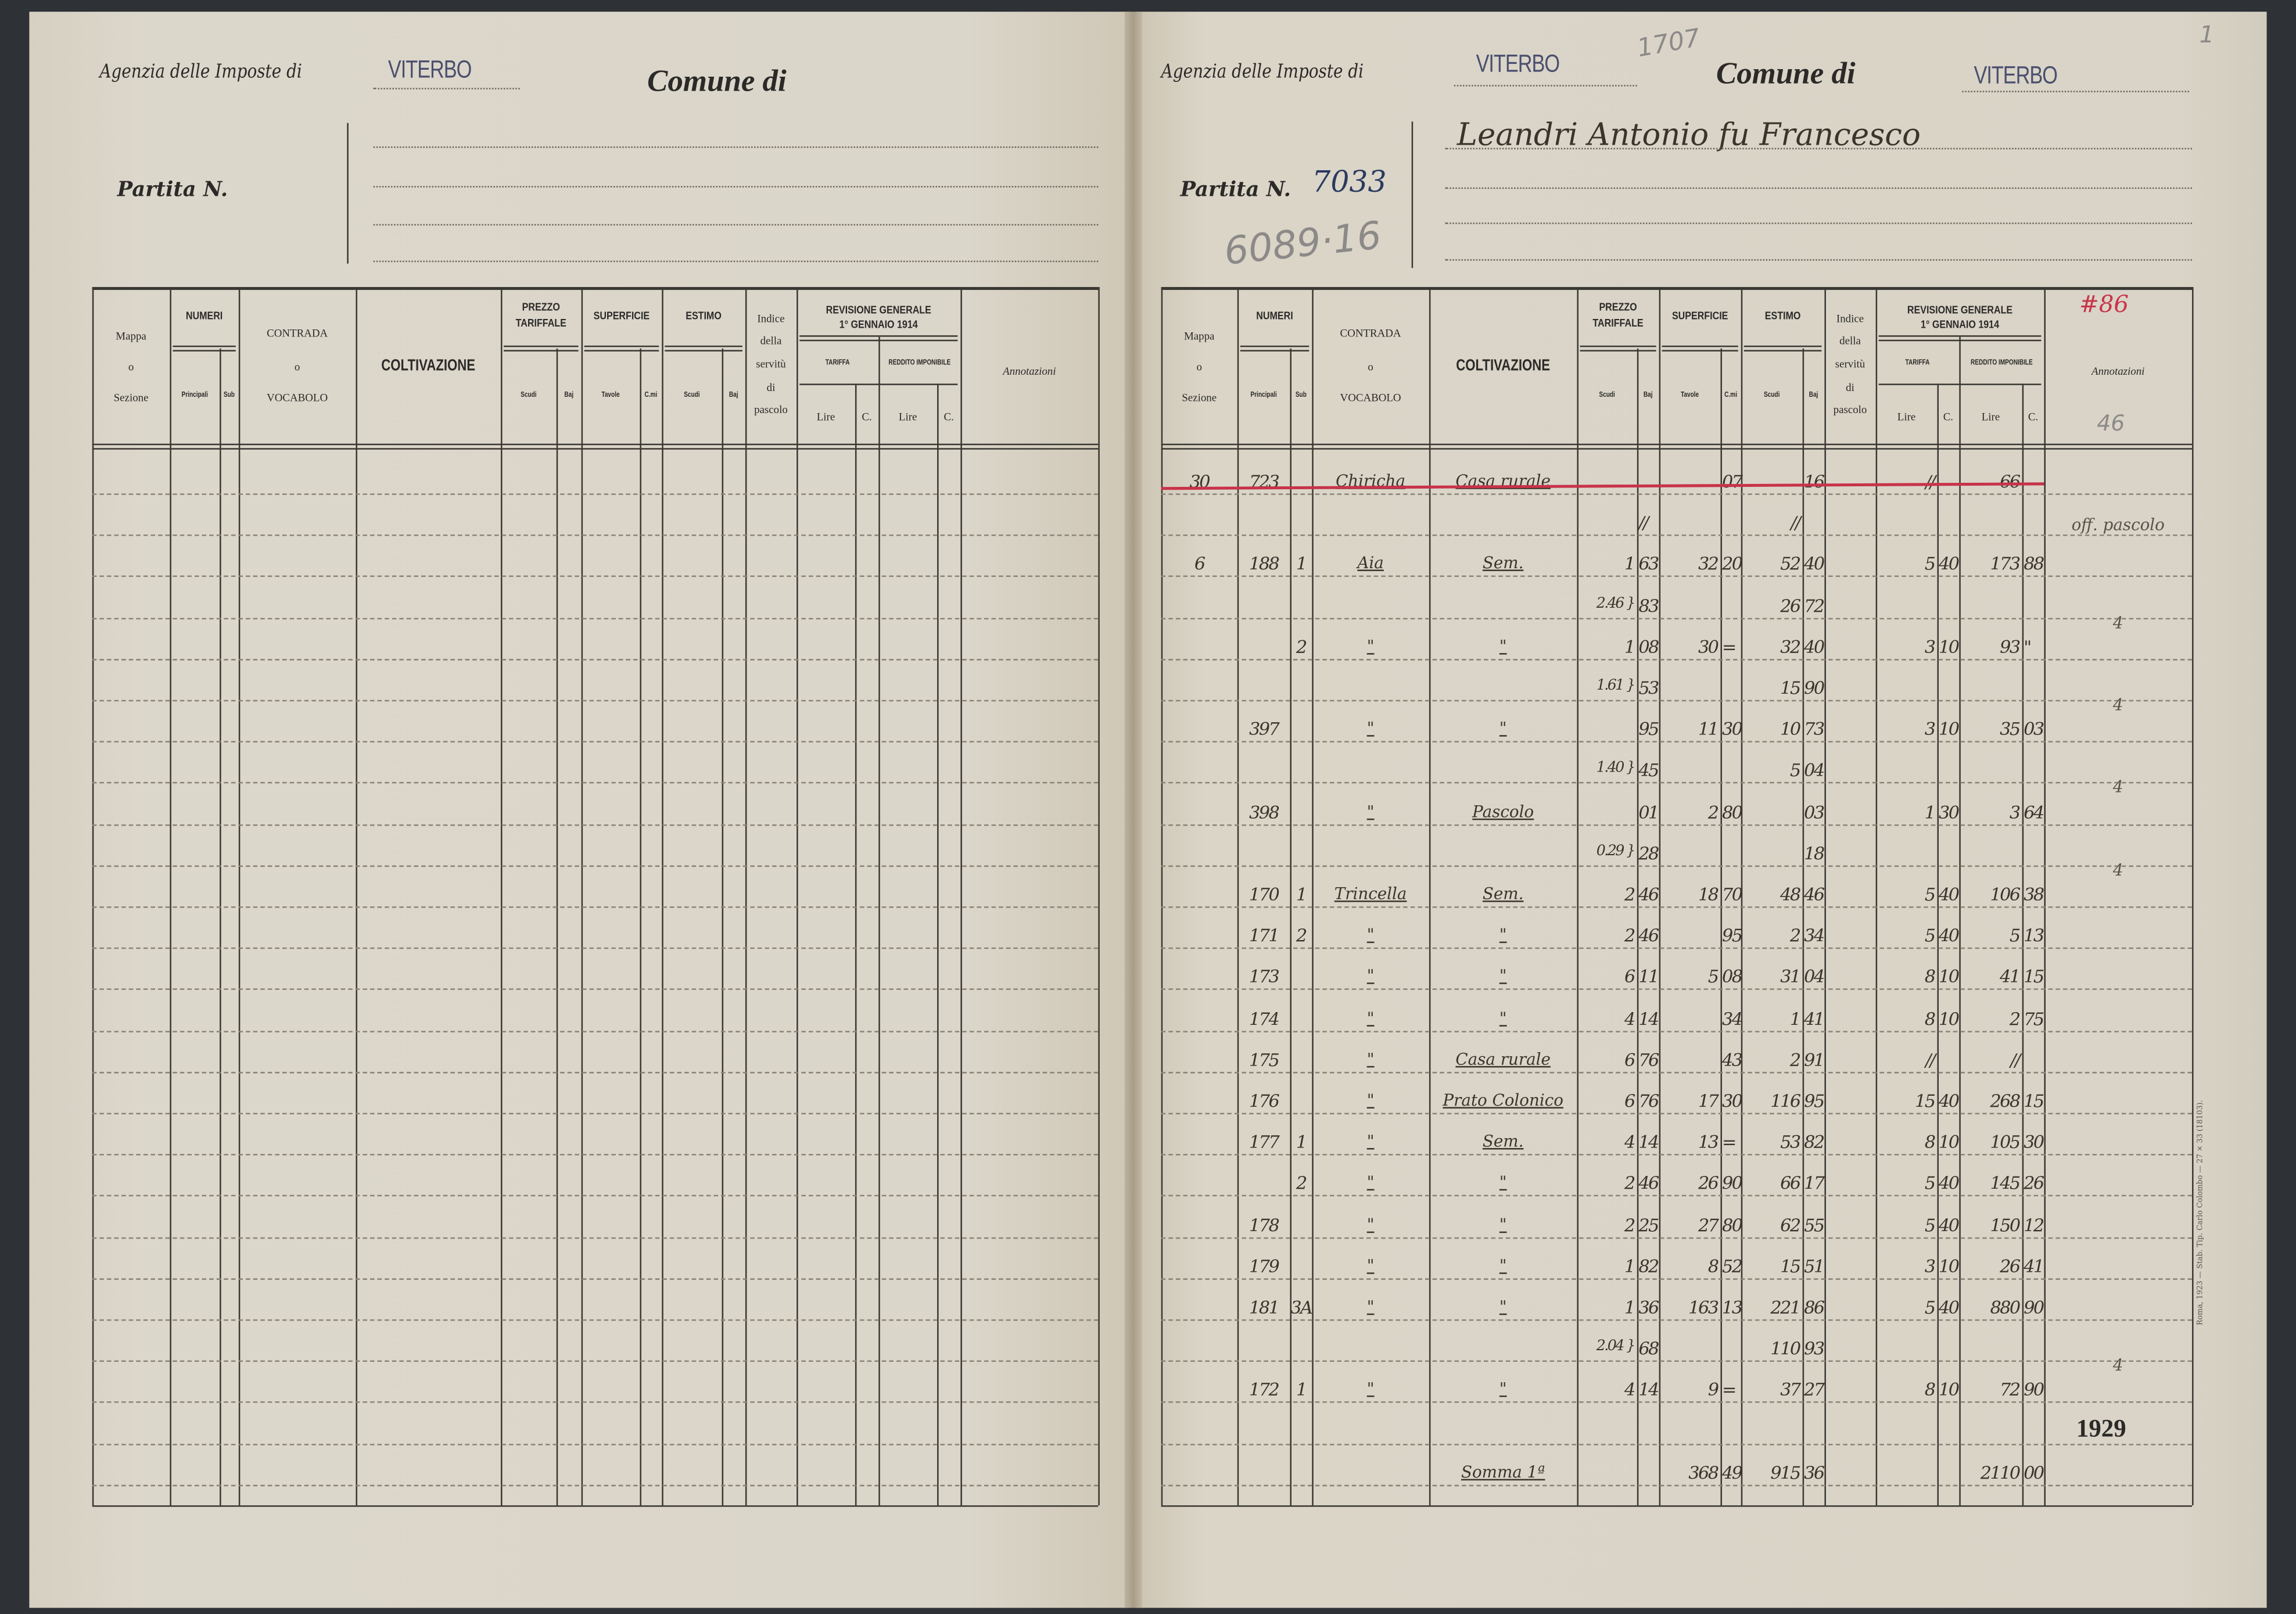 This screenshot has width=2296, height=1614. I want to click on cell-prezzo-scudi: 2.04 }, so click(1616, 1347).